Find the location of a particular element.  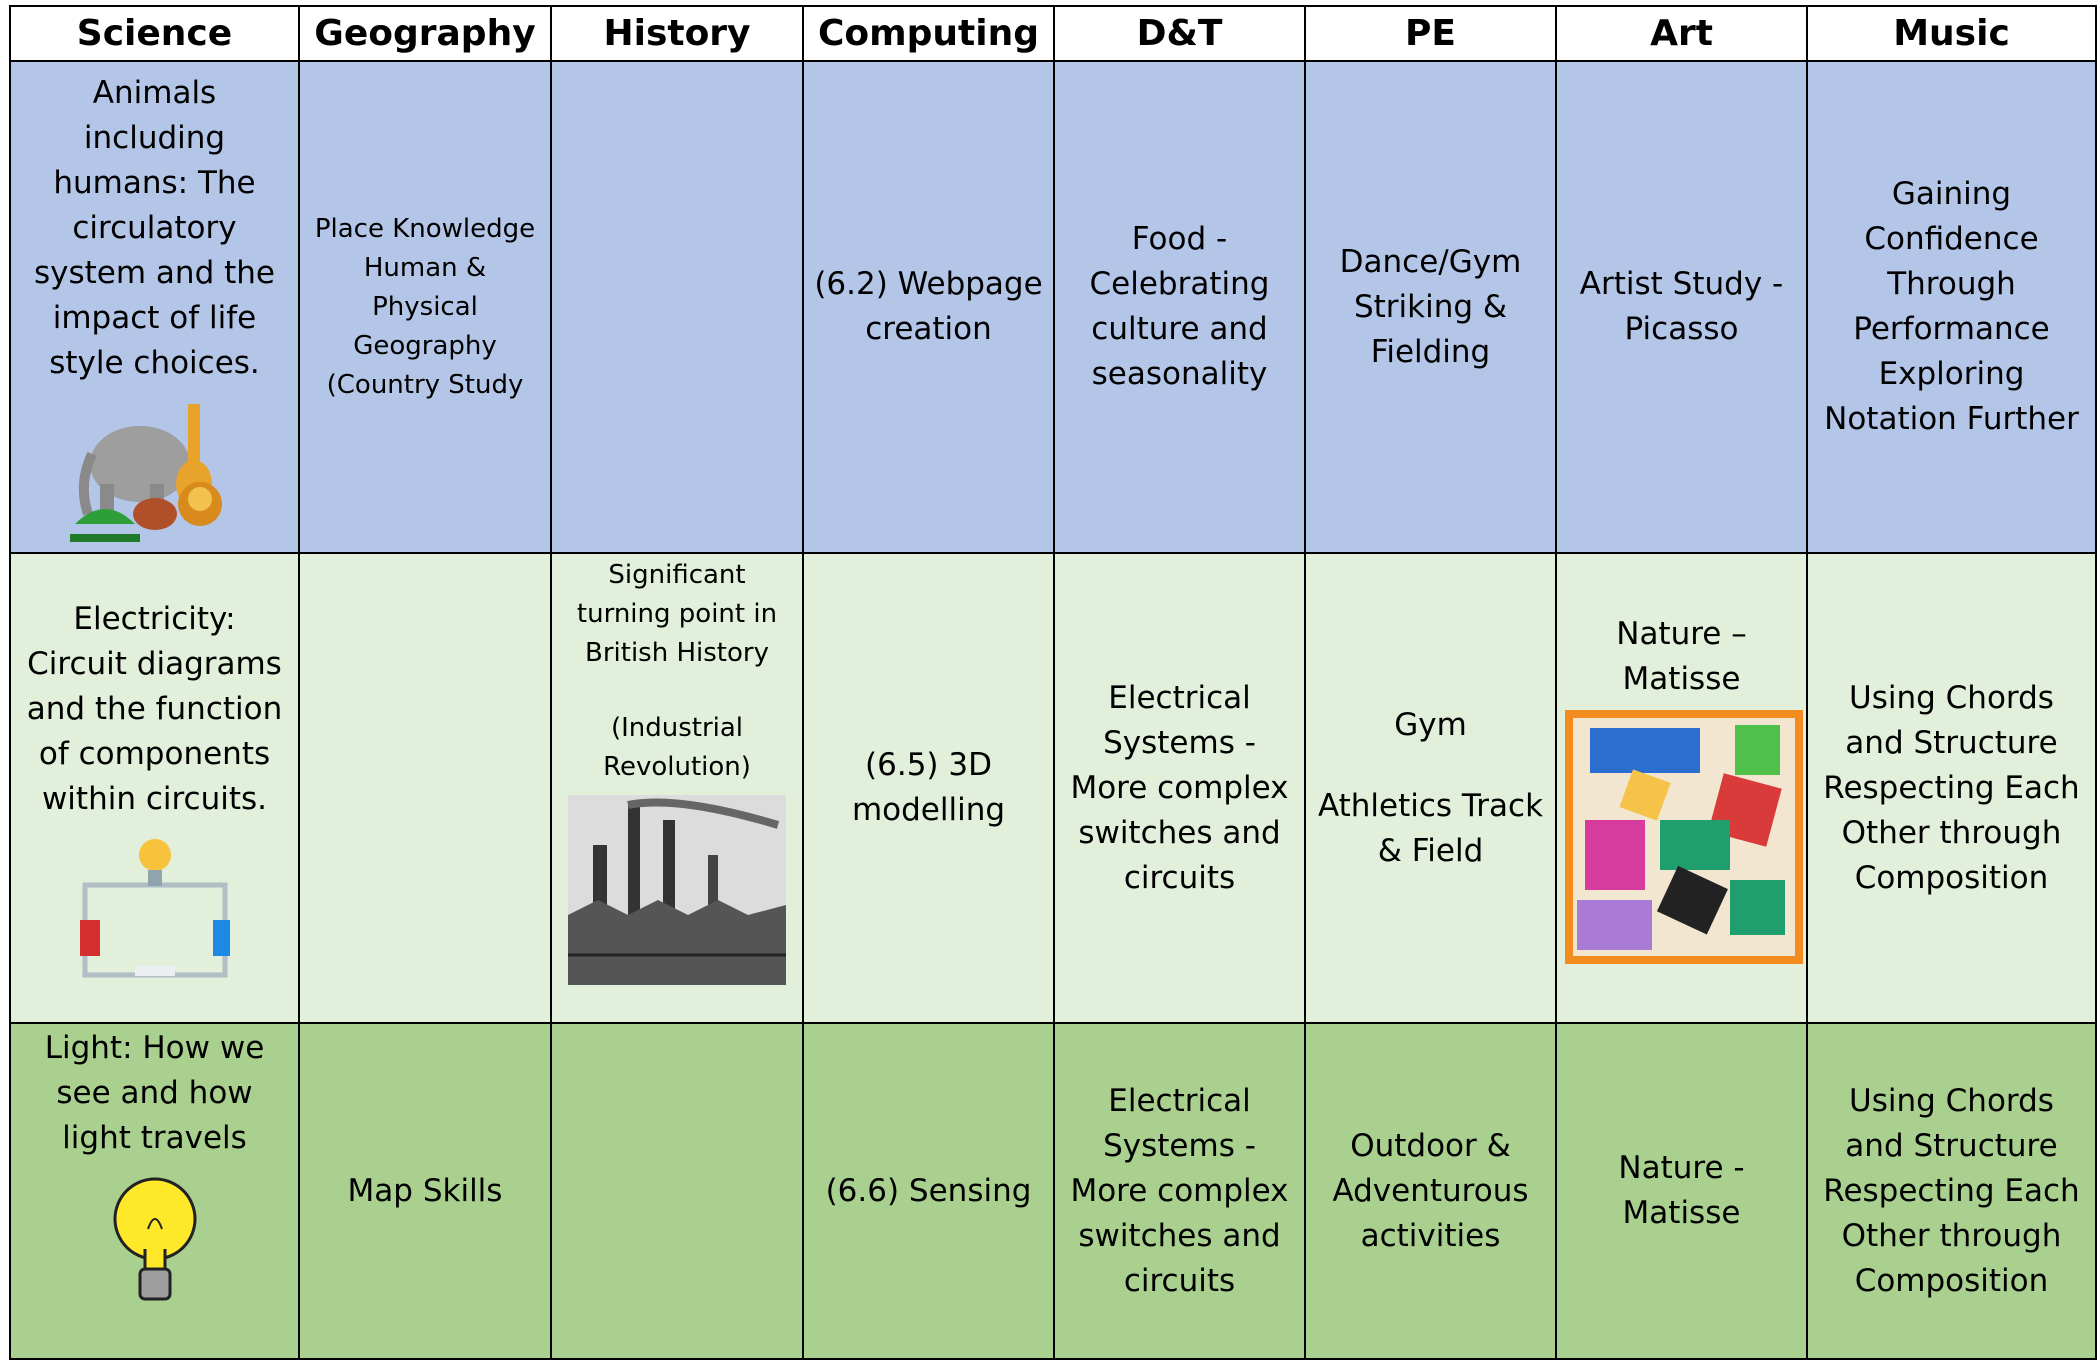

cell-text: (6.2) Webpage creation is located at coordinates (928, 306).